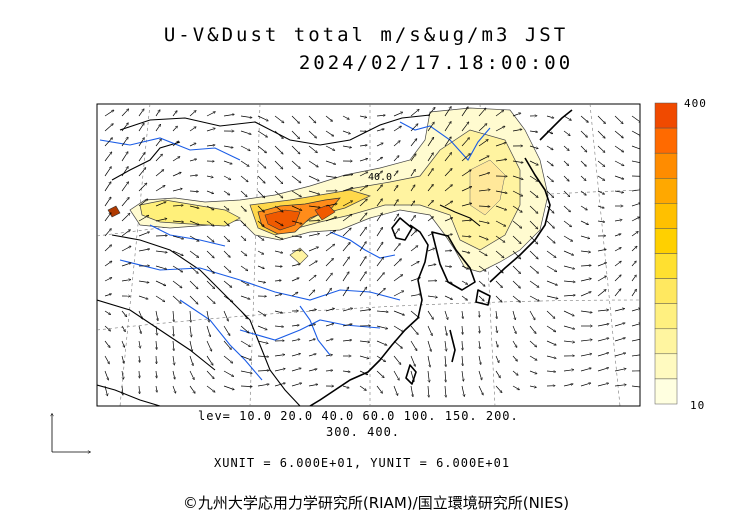 The height and width of the screenshot is (532, 752). I want to click on scale-min-label: 10, so click(698, 405).